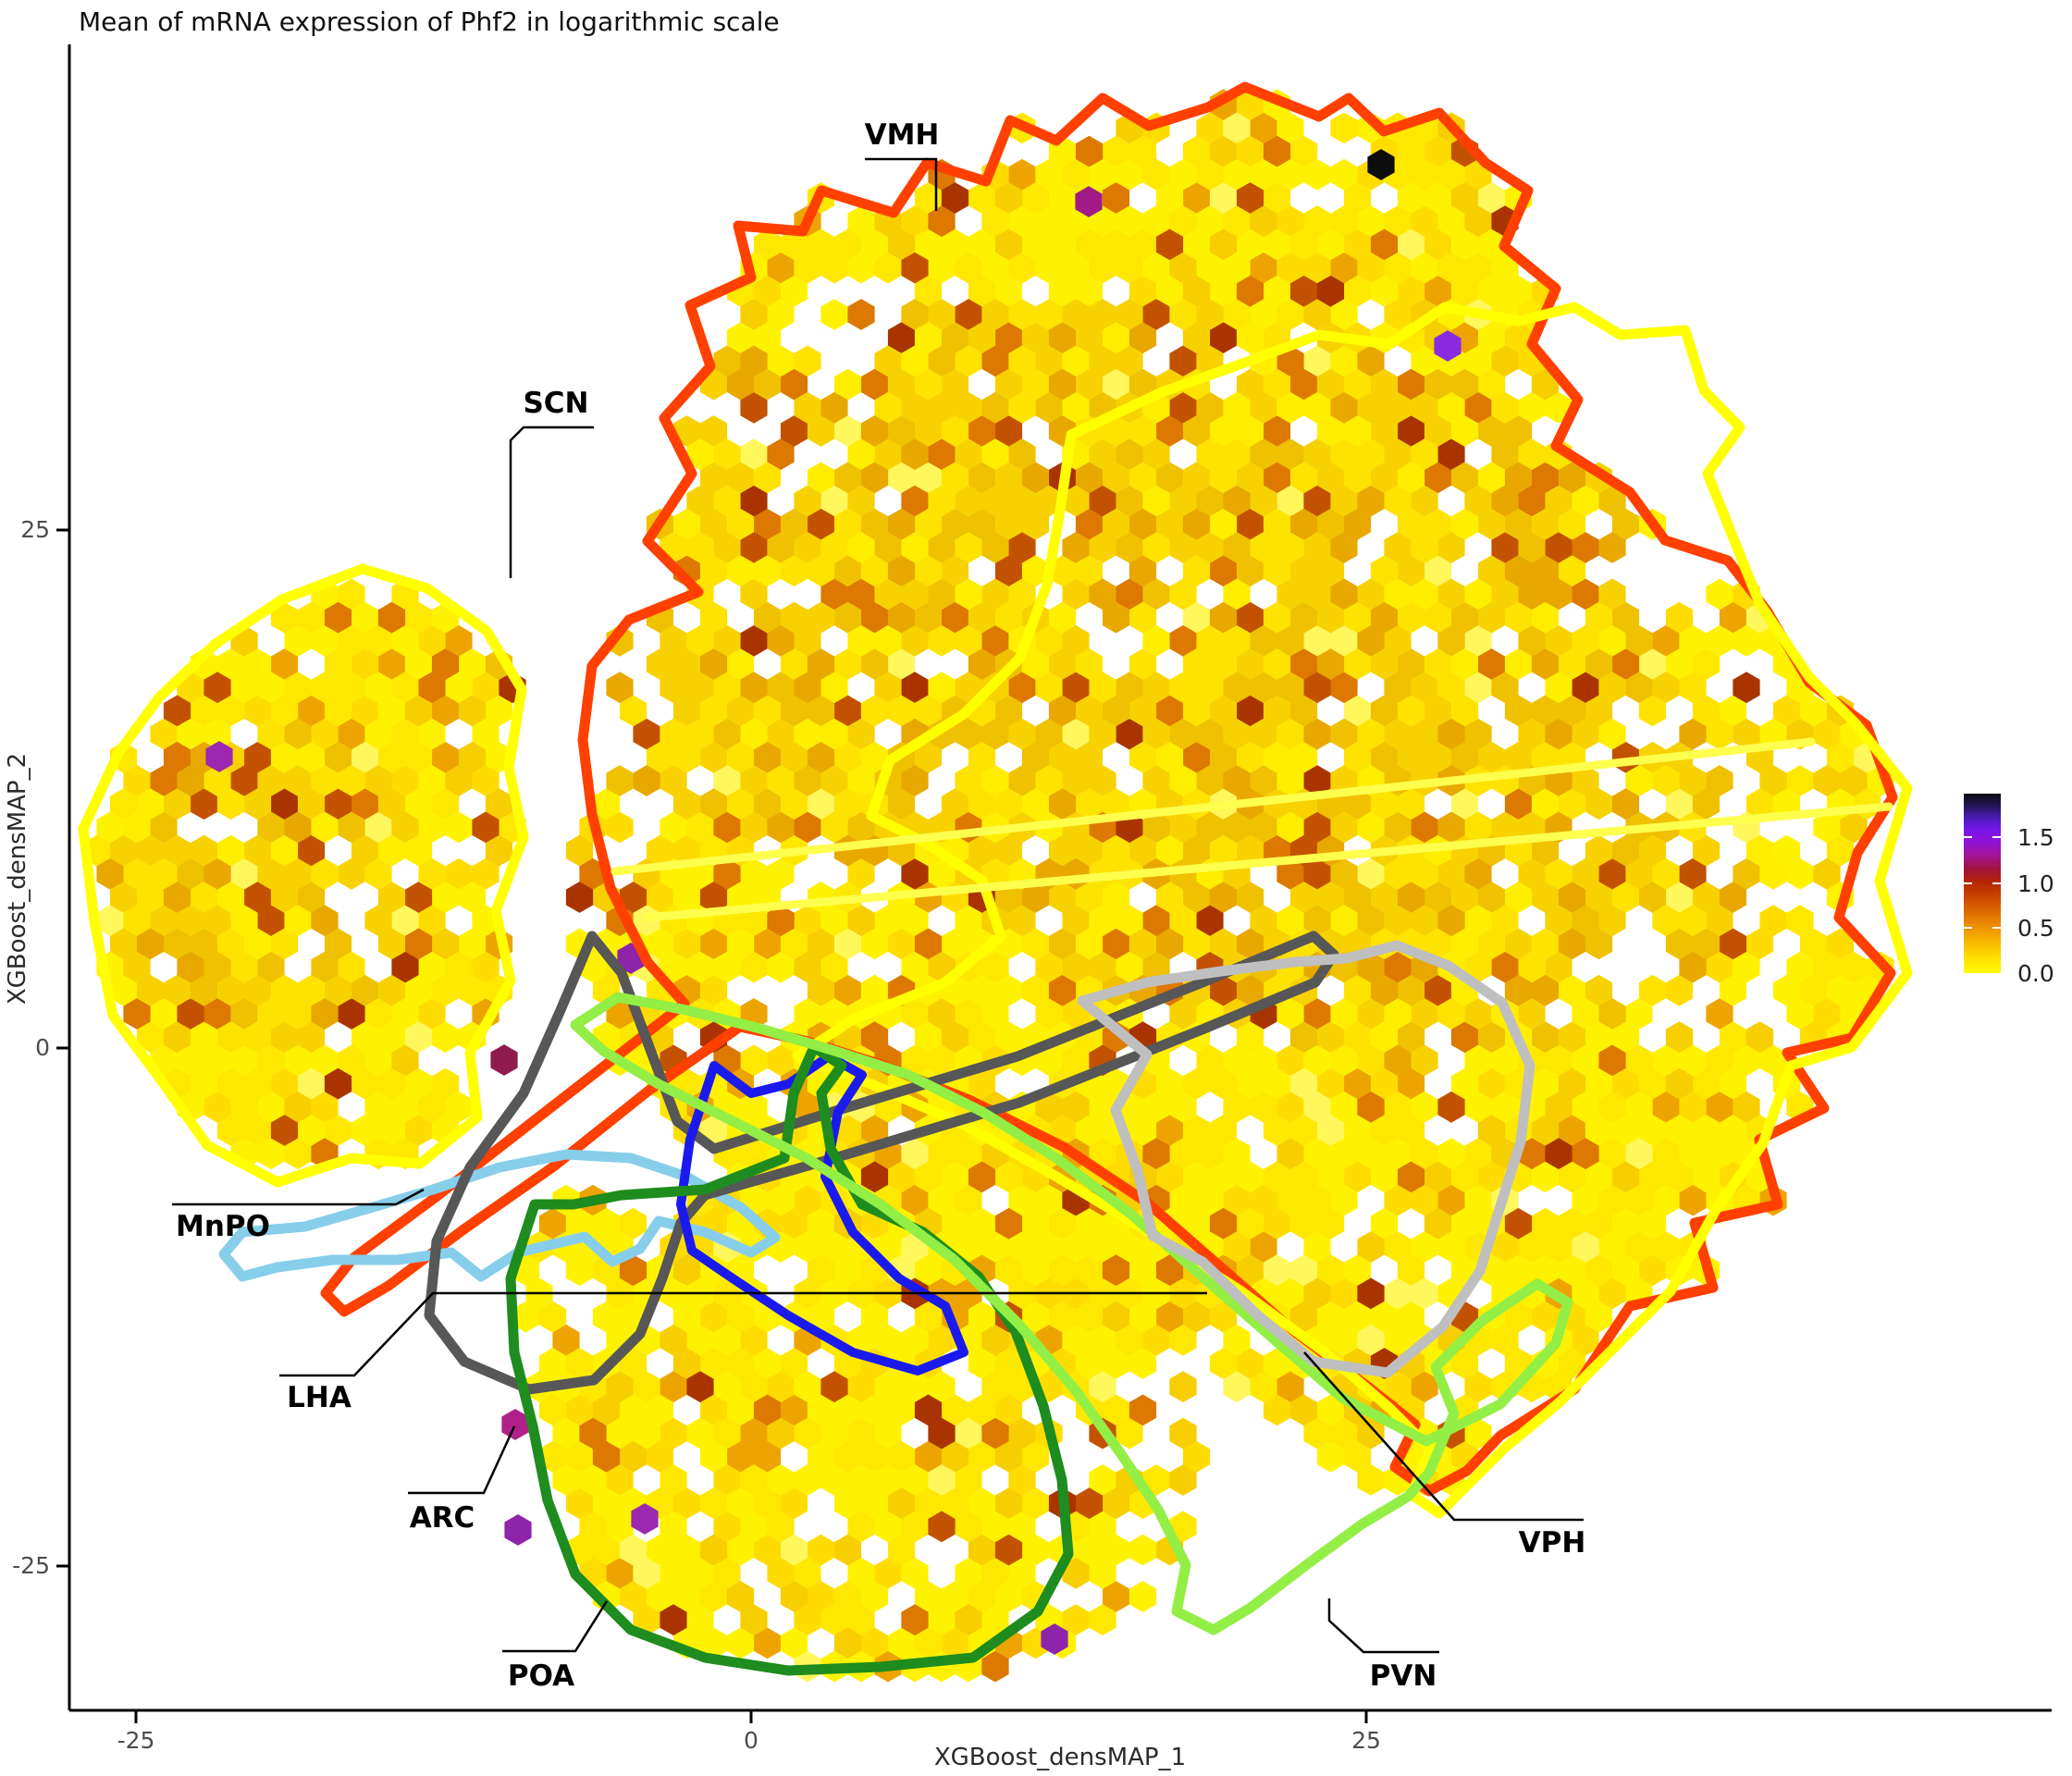  What do you see at coordinates (136, 1741) in the screenshot?
I see `x-tick-label: -25` at bounding box center [136, 1741].